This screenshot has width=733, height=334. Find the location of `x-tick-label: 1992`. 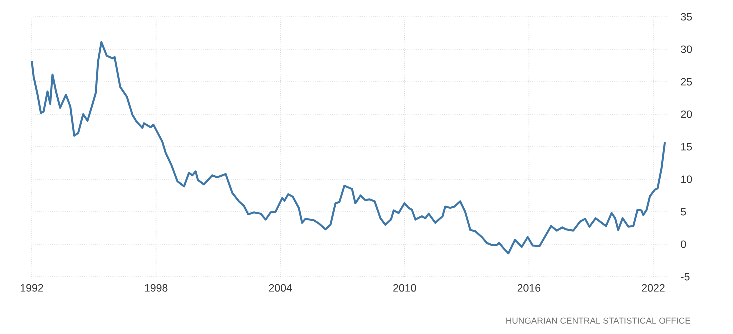

x-tick-label: 1992 is located at coordinates (32, 288).